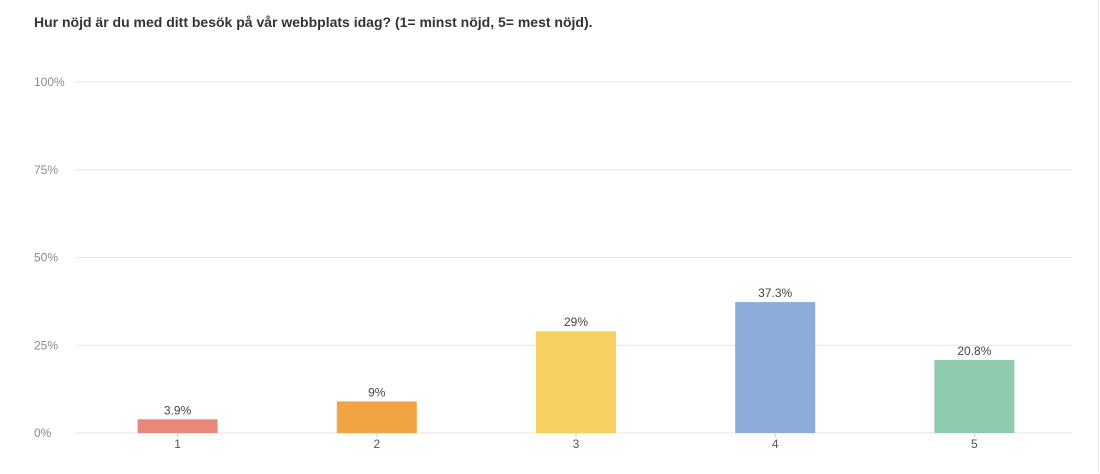 This screenshot has height=474, width=1100. Describe the element at coordinates (775, 444) in the screenshot. I see `x-tick-label-4: 4` at that location.